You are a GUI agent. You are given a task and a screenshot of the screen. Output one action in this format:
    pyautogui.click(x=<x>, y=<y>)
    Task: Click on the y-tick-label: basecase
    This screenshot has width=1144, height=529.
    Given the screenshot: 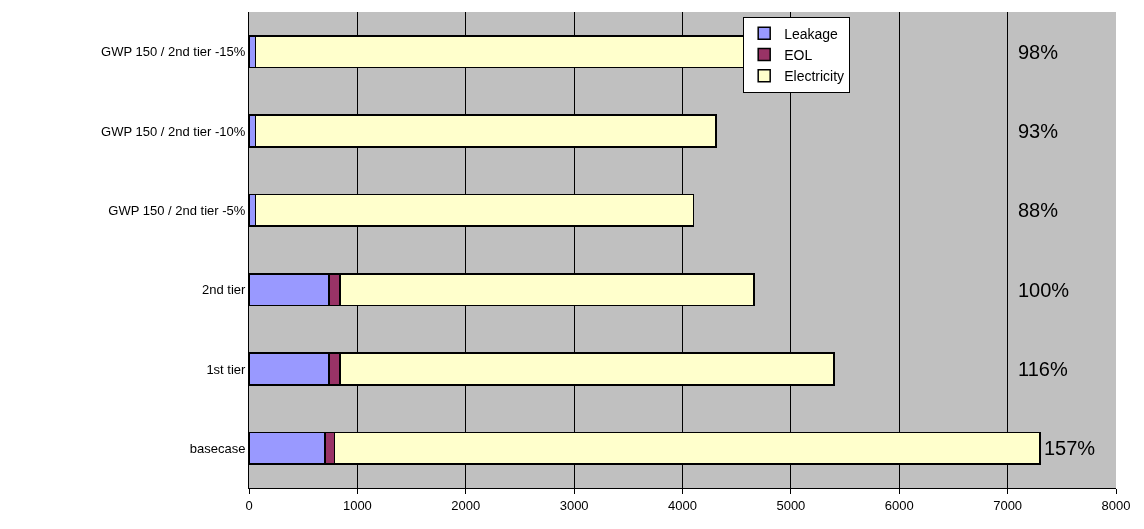 What is the action you would take?
    pyautogui.click(x=217, y=448)
    